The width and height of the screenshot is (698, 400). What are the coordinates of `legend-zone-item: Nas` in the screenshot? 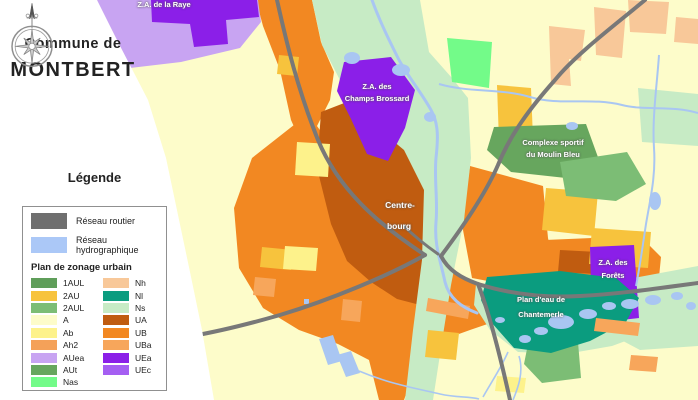 It's located at (67, 382).